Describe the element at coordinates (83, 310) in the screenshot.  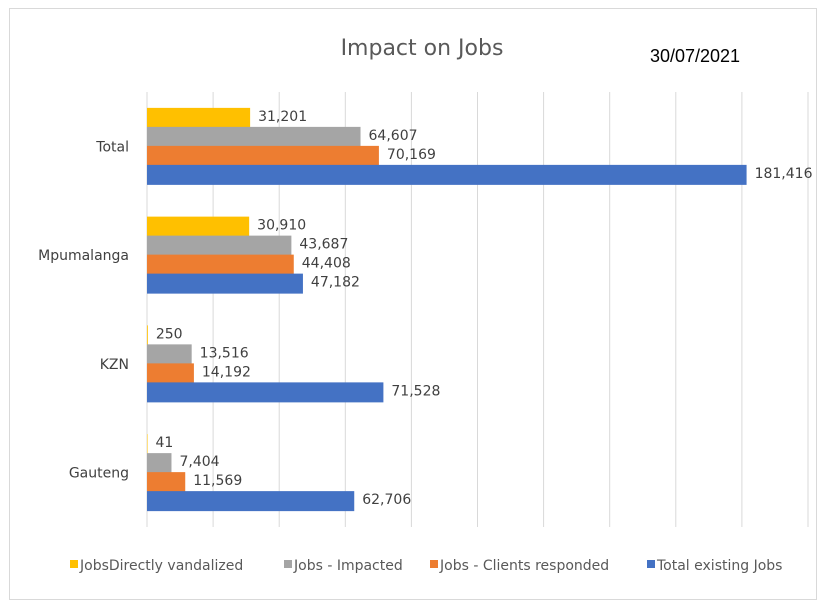
I see `category-labels: Total Mpumalanga KZN Gauteng` at that location.